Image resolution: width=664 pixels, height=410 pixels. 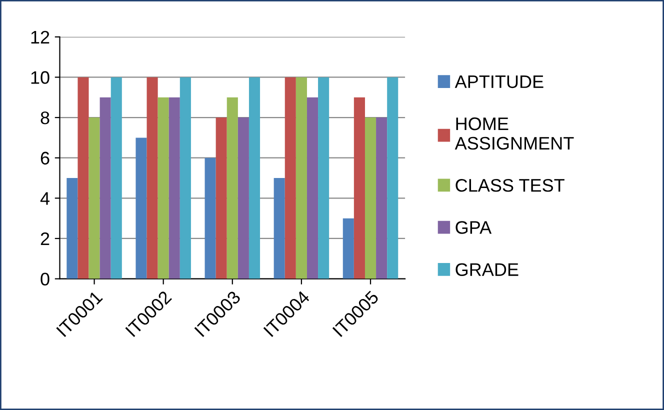 What do you see at coordinates (510, 185) in the screenshot?
I see `legend-label: CLASS TEST` at bounding box center [510, 185].